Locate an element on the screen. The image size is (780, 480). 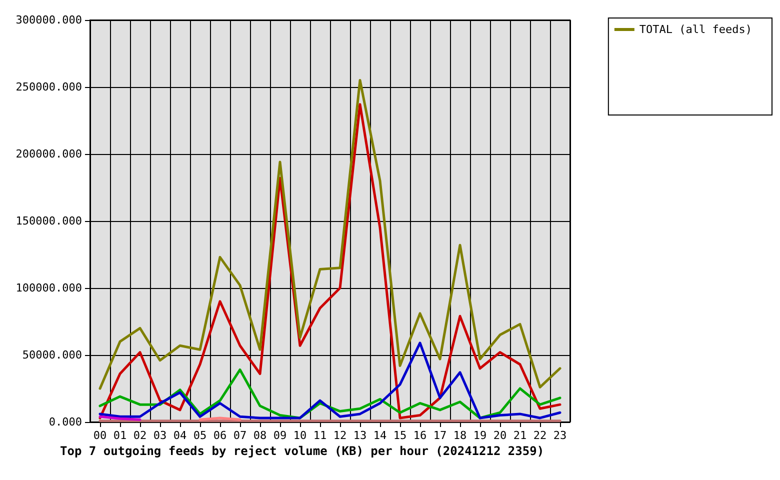
x-tick-label: 18 is located at coordinates (460, 435).